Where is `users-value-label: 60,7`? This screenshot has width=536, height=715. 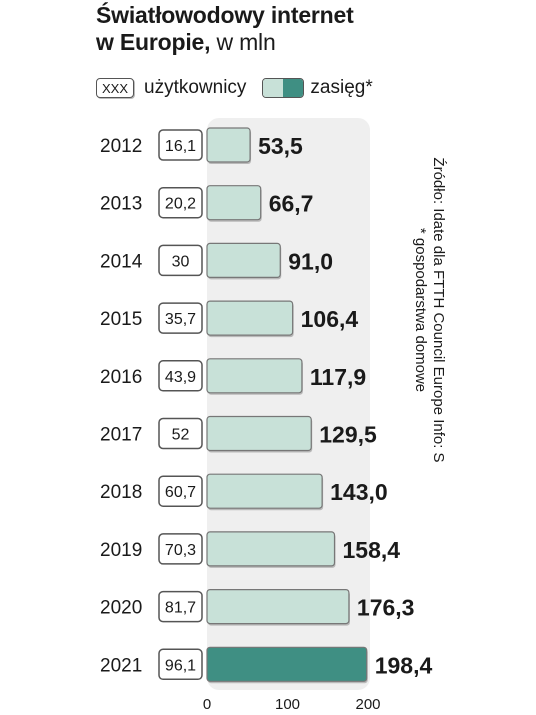 users-value-label: 60,7 is located at coordinates (180, 492).